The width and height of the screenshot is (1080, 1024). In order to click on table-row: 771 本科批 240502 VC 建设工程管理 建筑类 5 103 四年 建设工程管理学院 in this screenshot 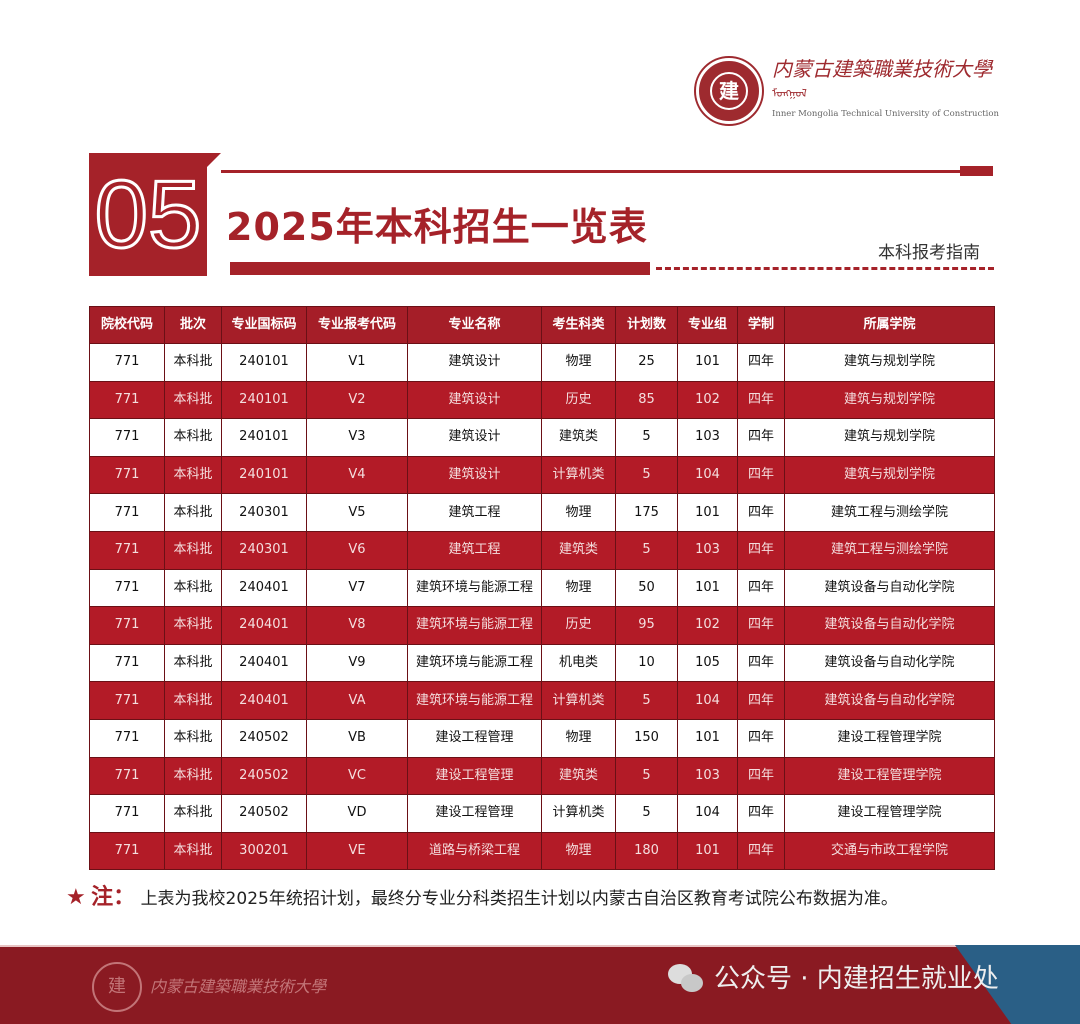, I will do `click(542, 776)`.